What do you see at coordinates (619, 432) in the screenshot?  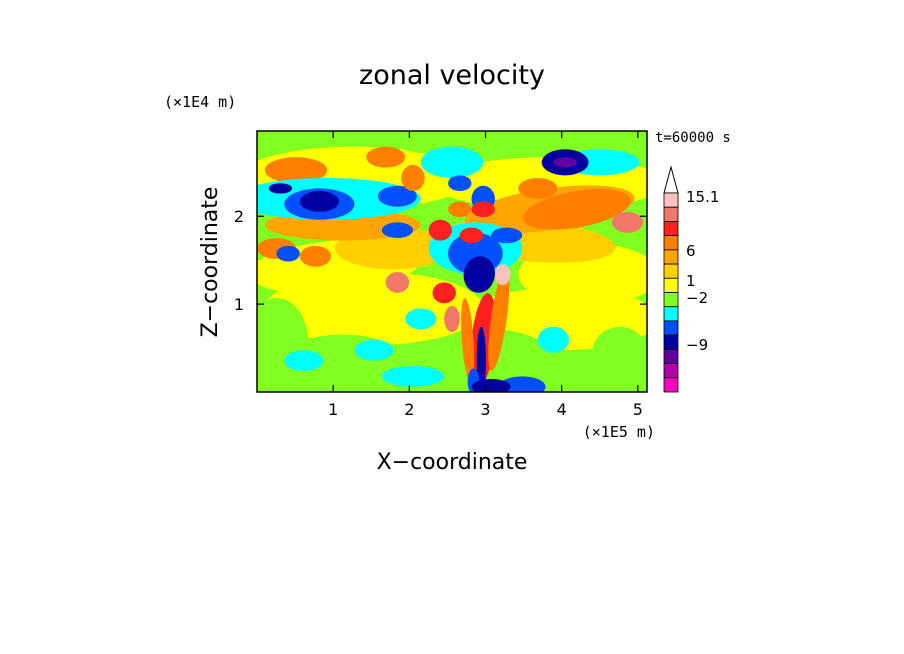 I see `x-unit-label: (×1E5 m)` at bounding box center [619, 432].